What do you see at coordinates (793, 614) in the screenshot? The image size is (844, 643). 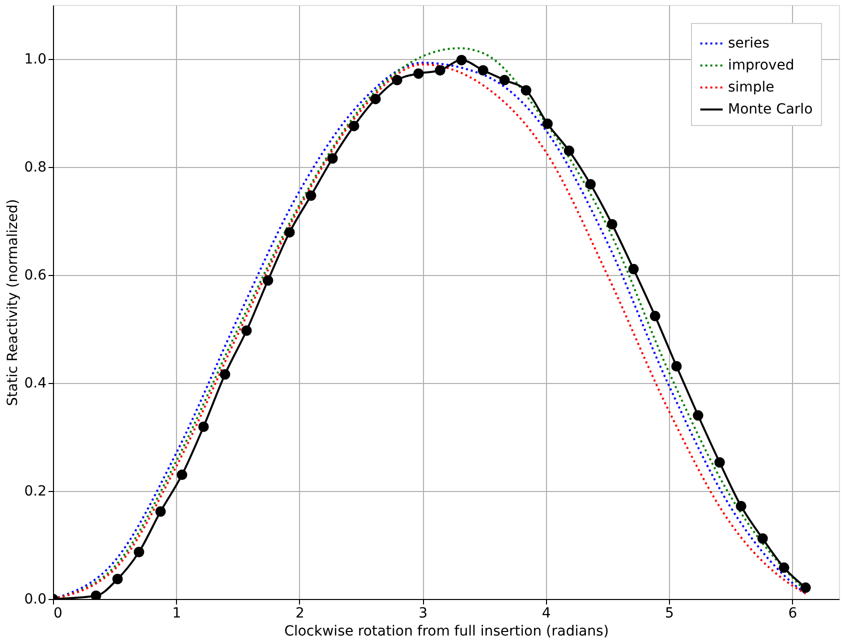 I see `x-tick-label: 6` at bounding box center [793, 614].